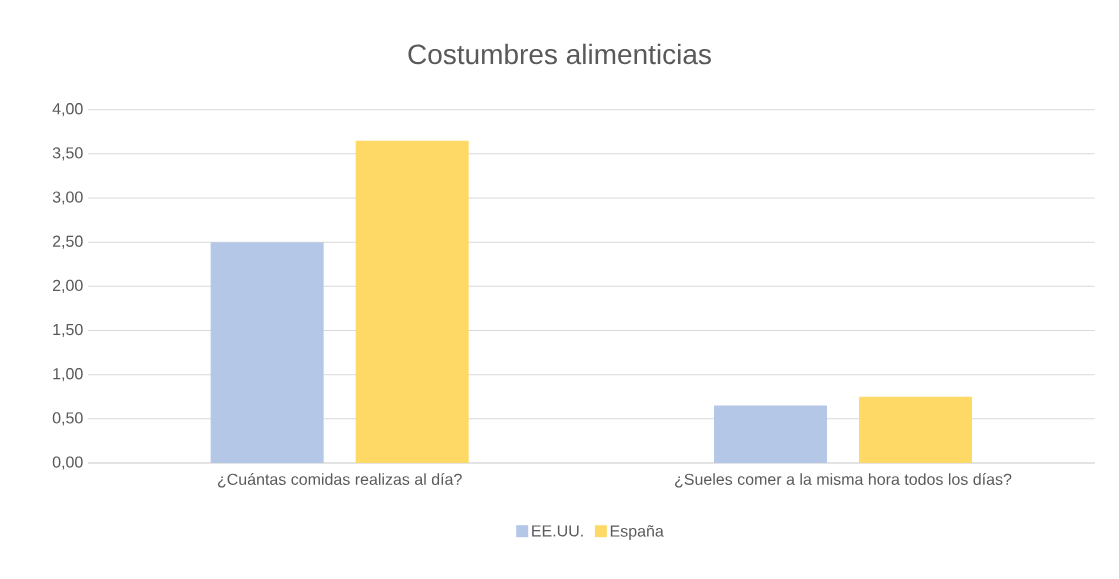 The height and width of the screenshot is (579, 1119). Describe the element at coordinates (843, 480) in the screenshot. I see `x-tick-label: ¿Sueles comer a la misma hora todos los días?` at that location.